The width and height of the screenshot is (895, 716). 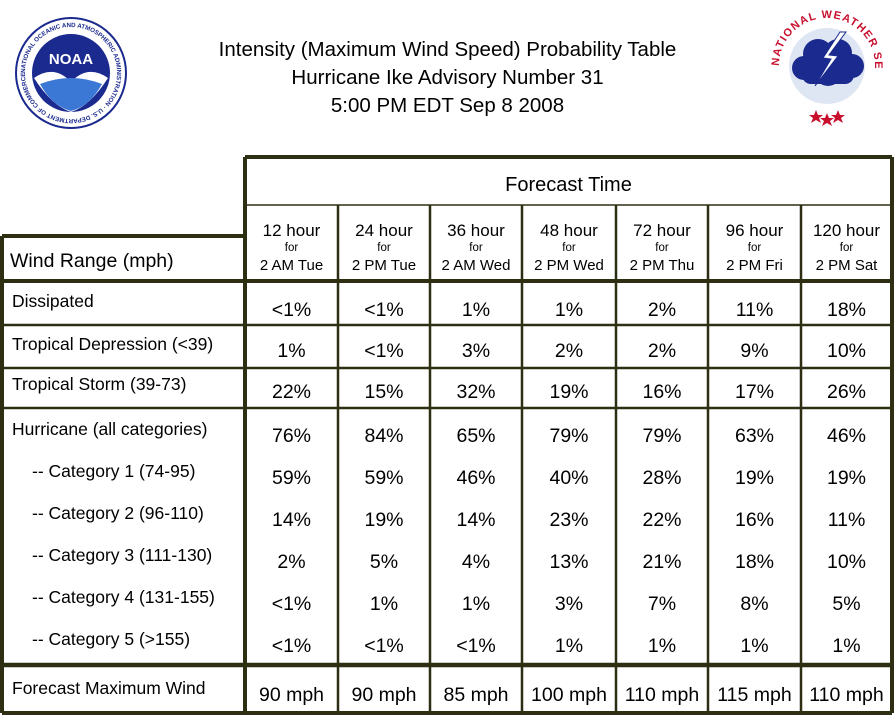 What do you see at coordinates (568, 185) in the screenshot?
I see `forecast-time-label: Forecast Time` at bounding box center [568, 185].